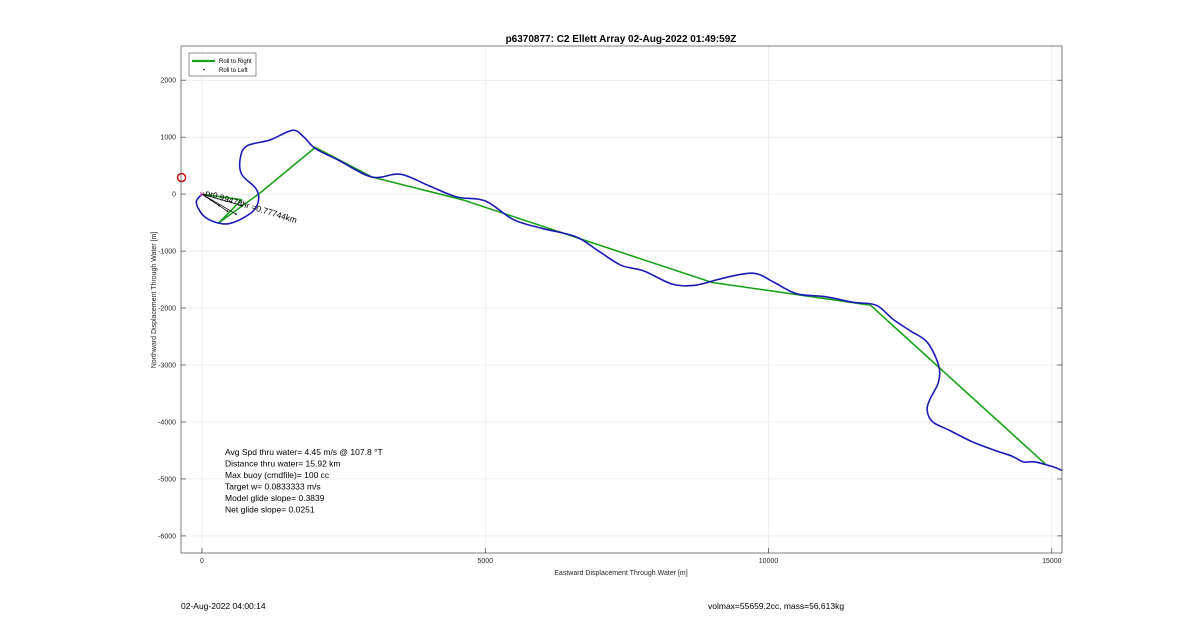 The height and width of the screenshot is (622, 1200). Describe the element at coordinates (273, 487) in the screenshot. I see `stats-line: Target w= 0.0833333 m/s` at that location.